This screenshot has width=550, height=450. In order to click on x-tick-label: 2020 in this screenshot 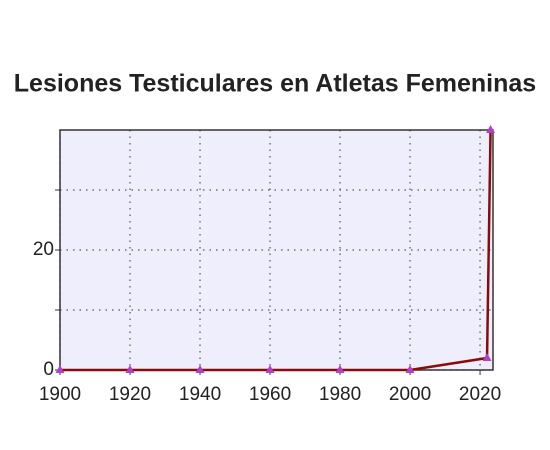, I will do `click(480, 394)`.